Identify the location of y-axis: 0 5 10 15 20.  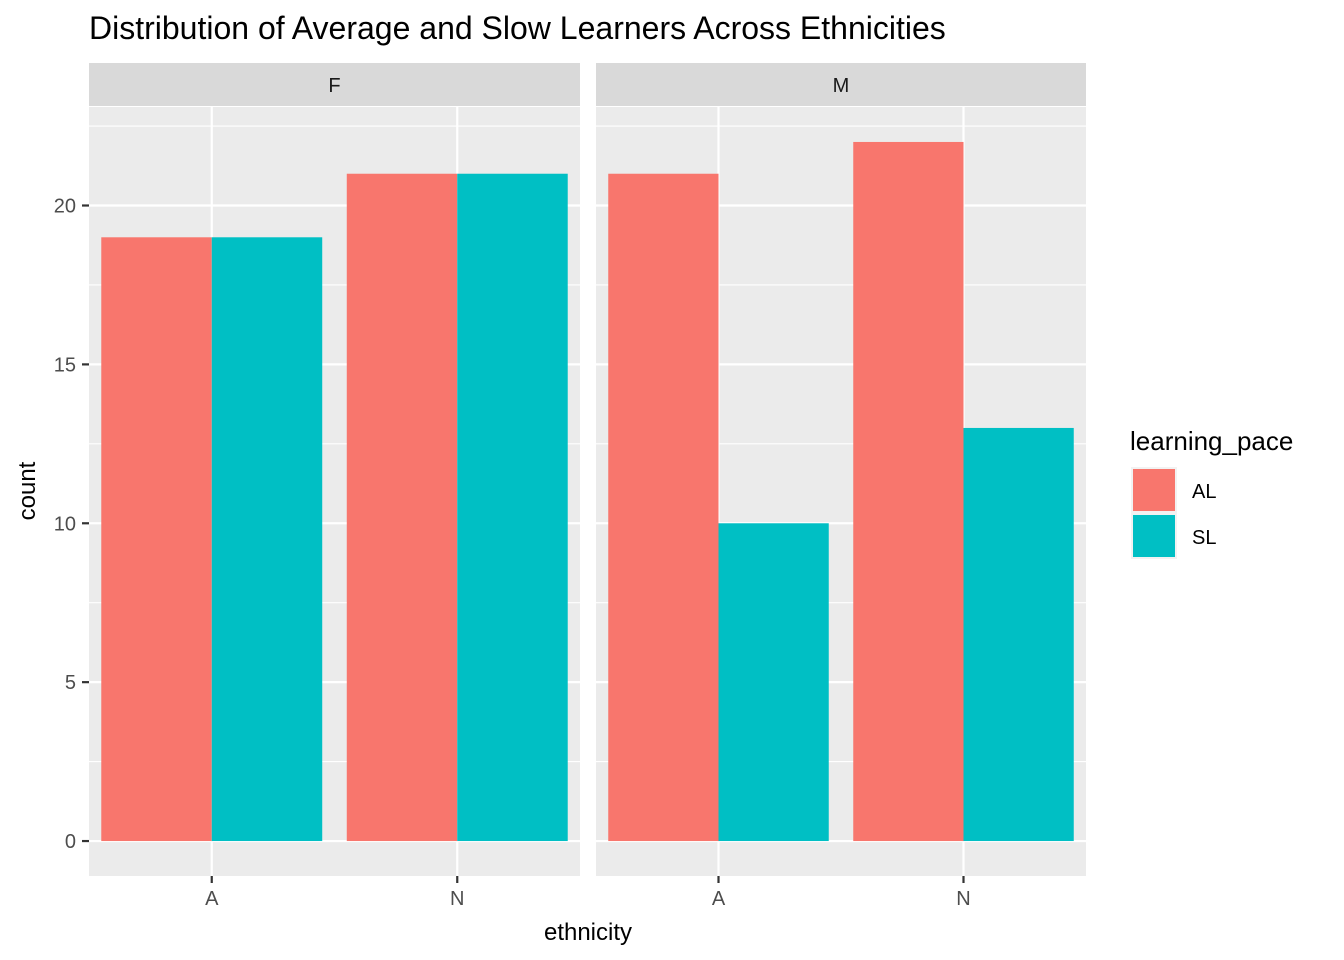
(71, 524).